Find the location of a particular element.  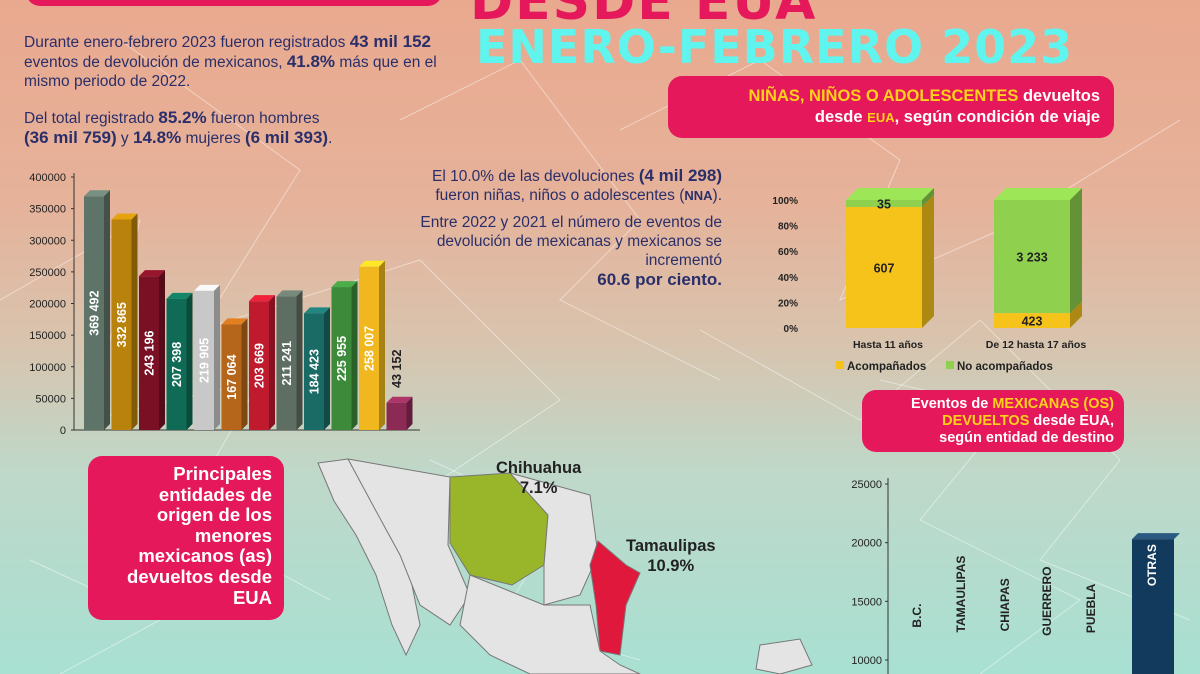

mexico-map is located at coordinates (565, 566).